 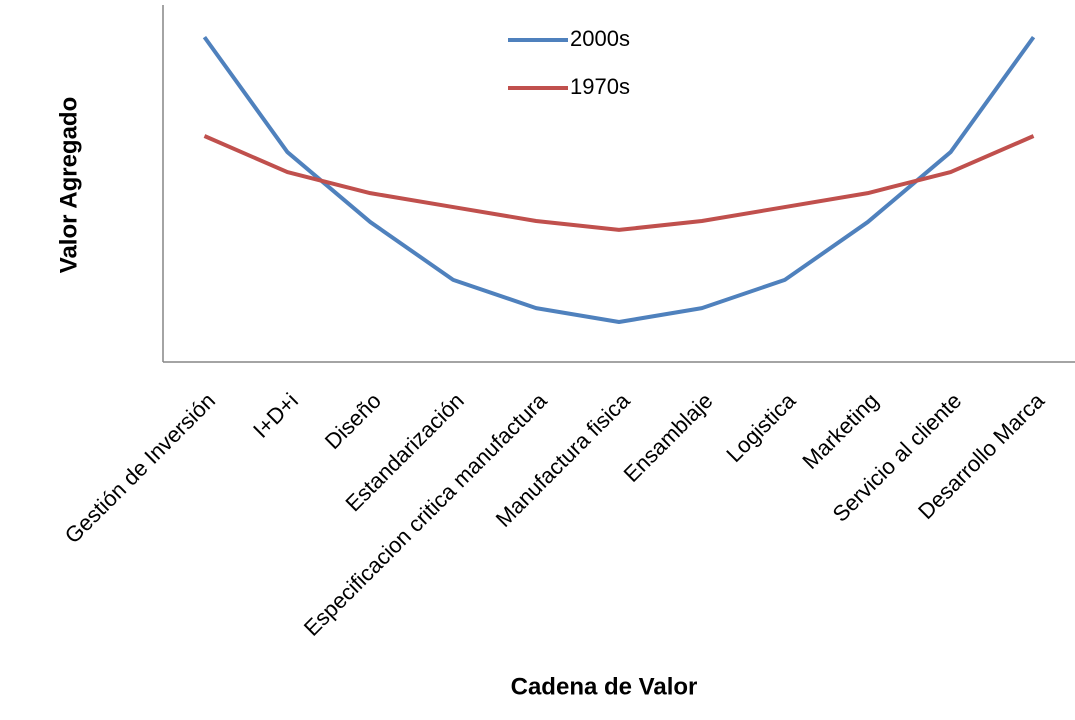 What do you see at coordinates (600, 86) in the screenshot?
I see `legend-label: 1970s` at bounding box center [600, 86].